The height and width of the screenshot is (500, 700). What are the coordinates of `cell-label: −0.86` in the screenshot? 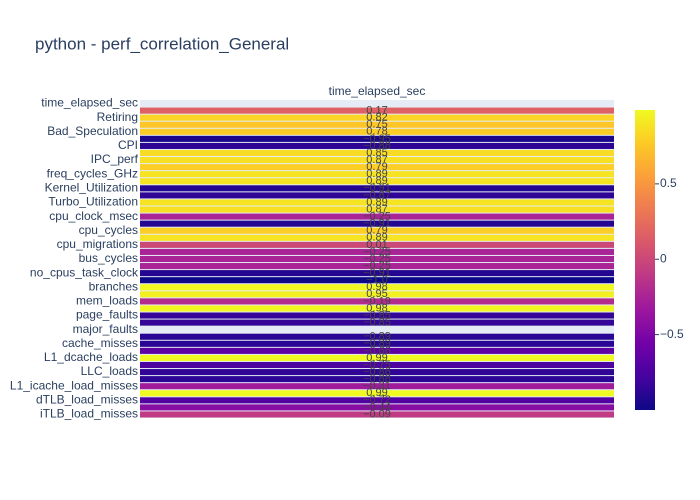 It's located at (377, 372).